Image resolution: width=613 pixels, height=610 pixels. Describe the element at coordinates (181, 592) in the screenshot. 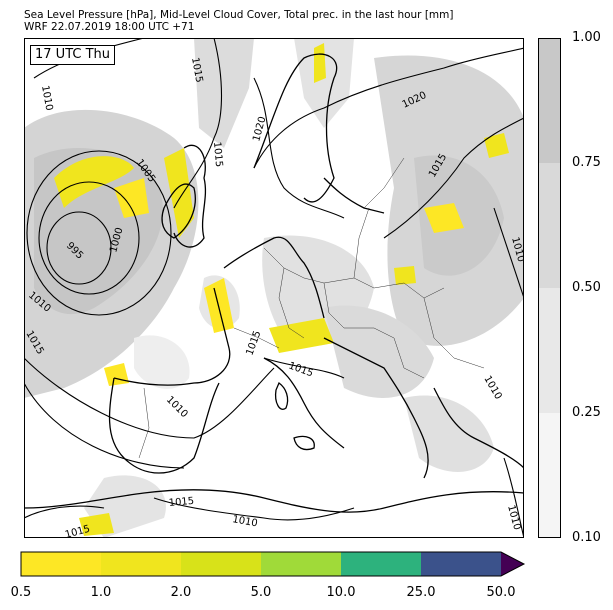

I see `precip-tick-label: 2.0` at that location.